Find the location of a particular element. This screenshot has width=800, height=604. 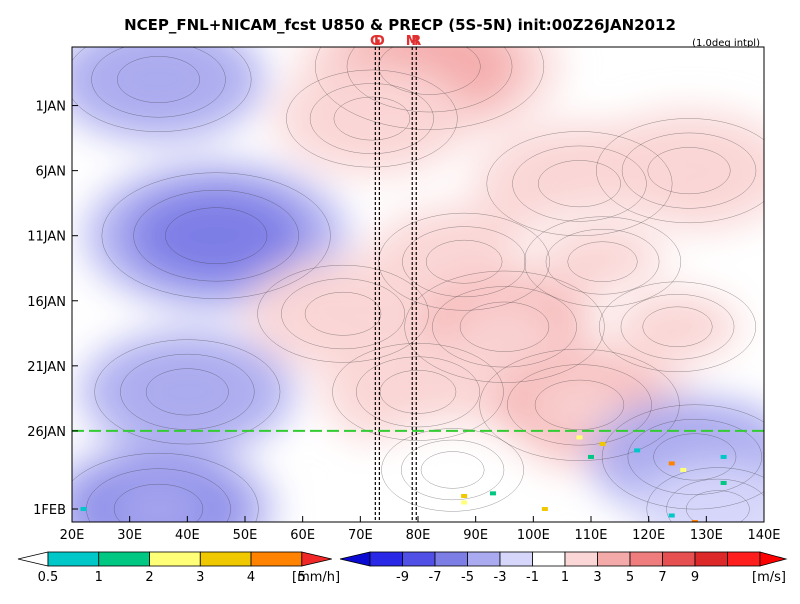

wind-colorbar: -9 -7 -5 -3 -1 1 3 5 7 9 is located at coordinates (563, 568).